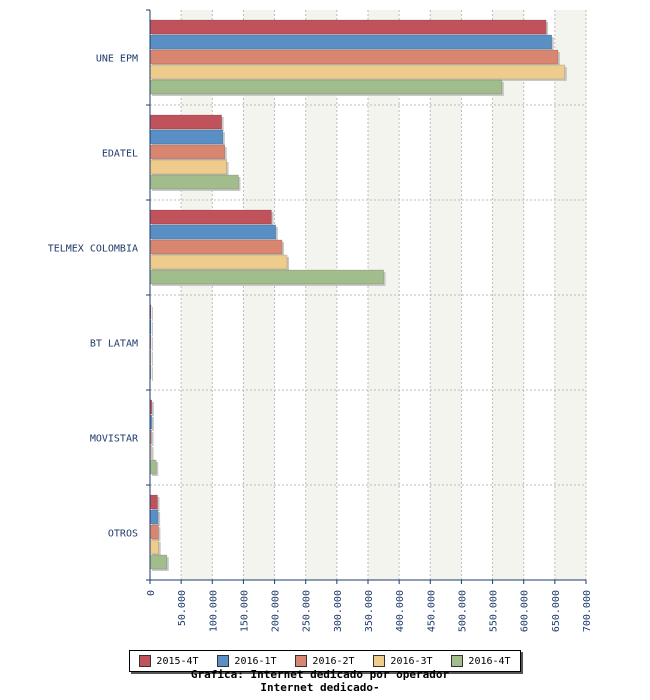 The width and height of the screenshot is (650, 700). I want to click on bar-2016-1T-une-epm, so click(350, 42).